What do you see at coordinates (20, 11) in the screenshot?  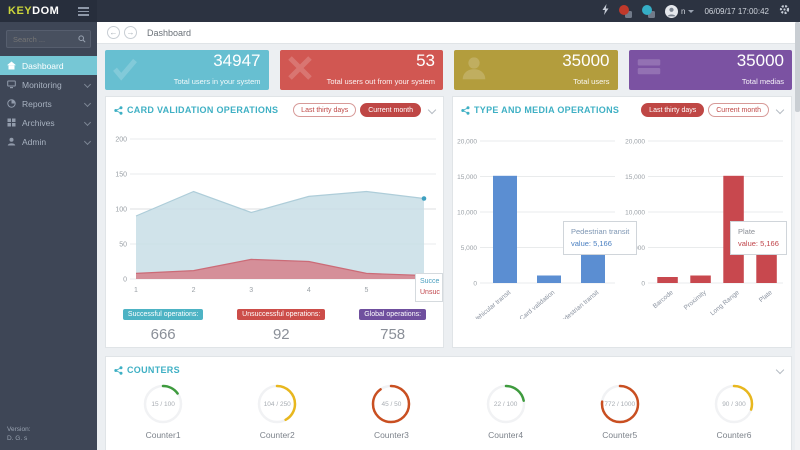 I see `brand-key: KEY` at bounding box center [20, 11].